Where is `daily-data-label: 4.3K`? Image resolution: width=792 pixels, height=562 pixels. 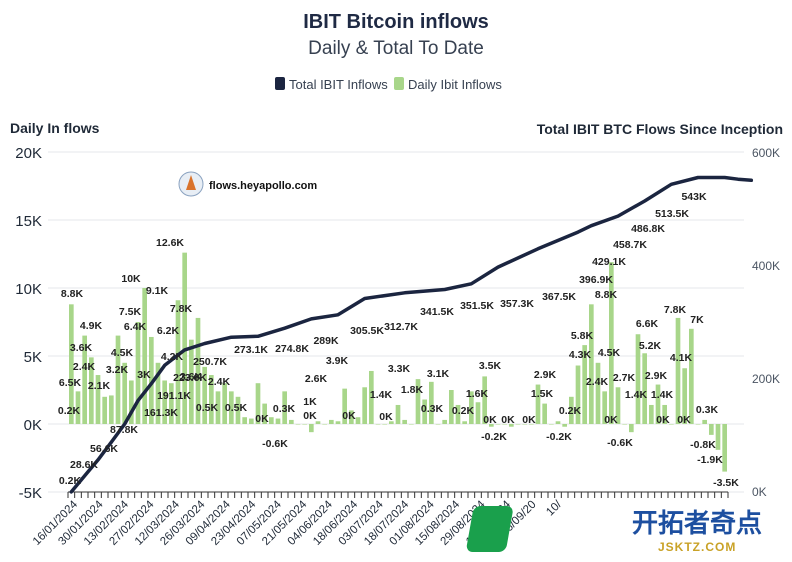 daily-data-label: 4.3K is located at coordinates (580, 355).